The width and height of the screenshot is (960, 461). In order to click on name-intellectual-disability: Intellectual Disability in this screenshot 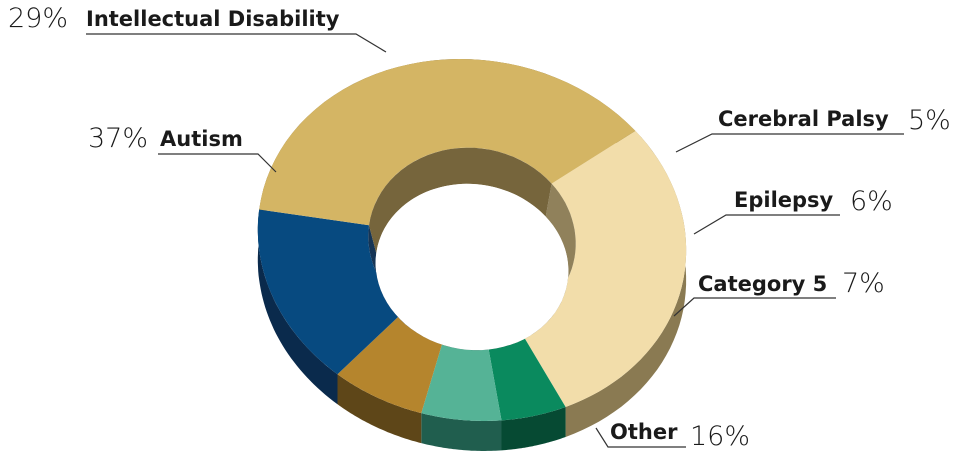, I will do `click(213, 19)`.